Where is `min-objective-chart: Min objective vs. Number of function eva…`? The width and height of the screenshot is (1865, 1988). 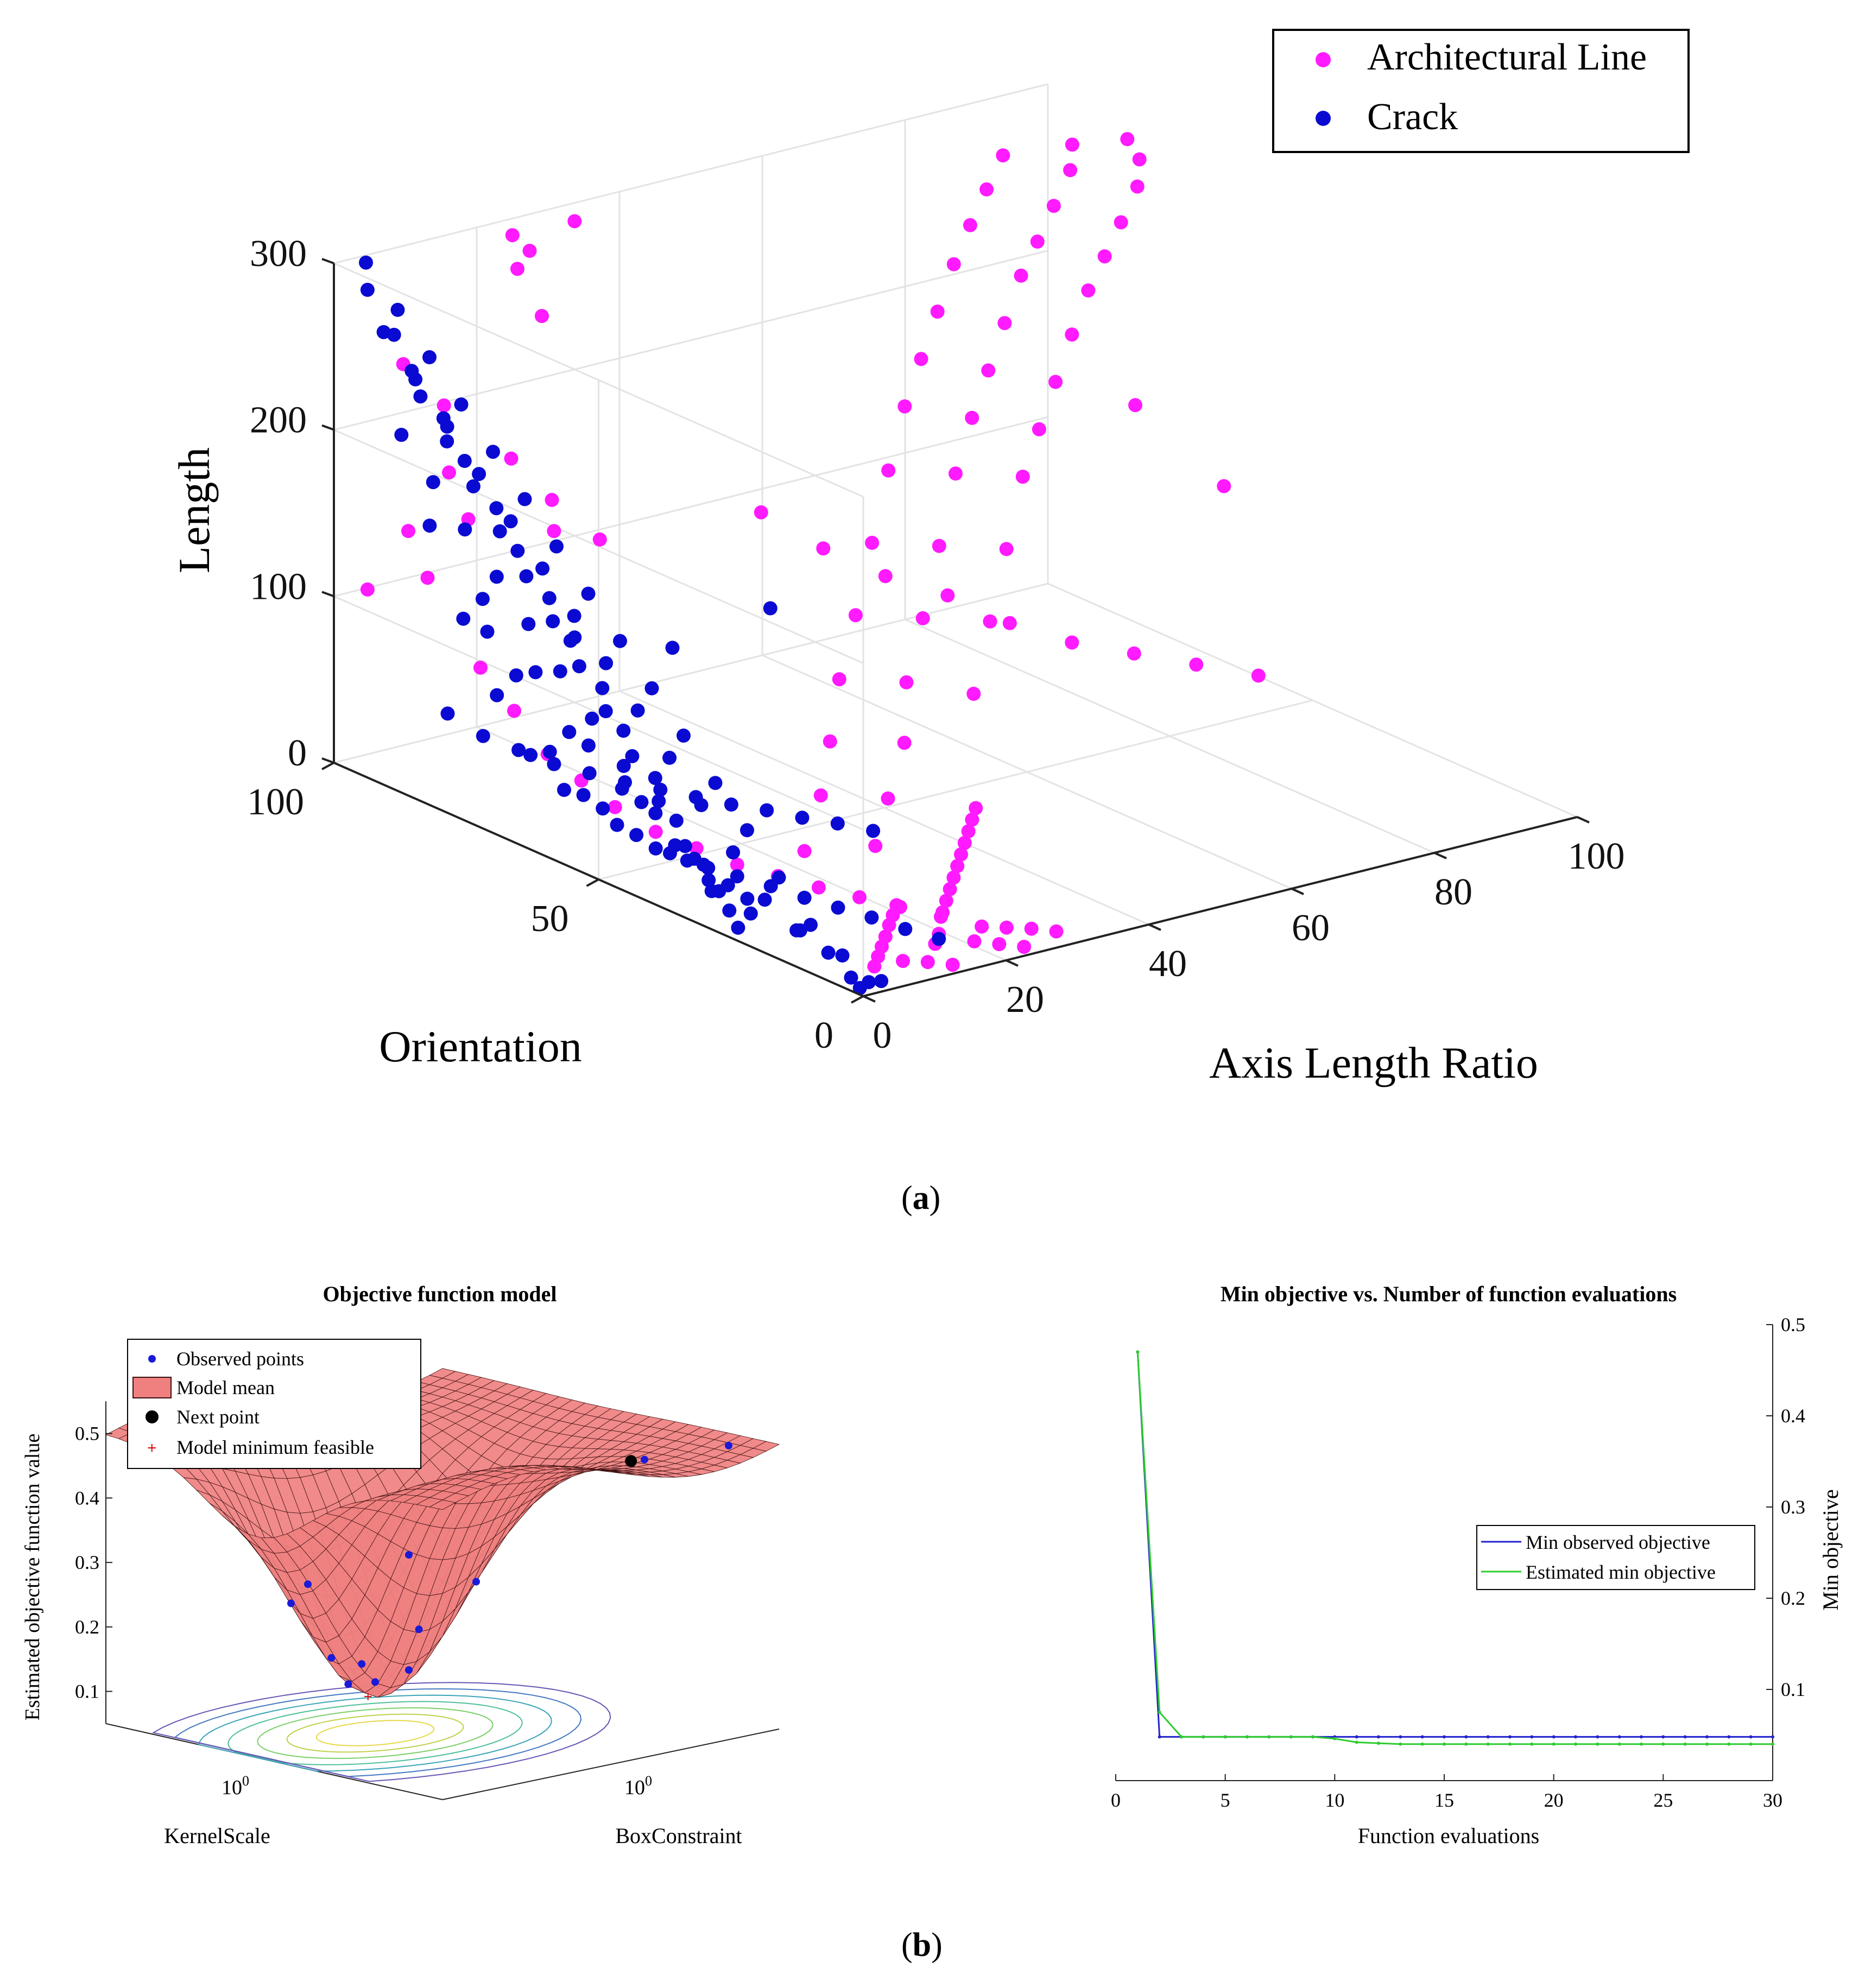 min-objective-chart: Min objective vs. Number of function eva… is located at coordinates (1477, 1565).